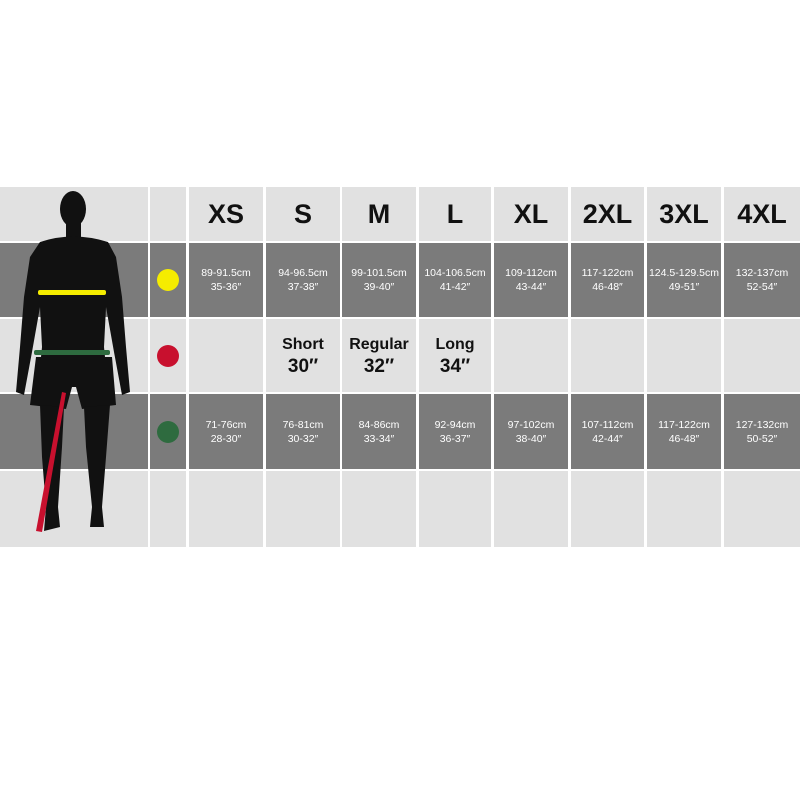 This screenshot has width=800, height=800. I want to click on waist-measurement: 76-81cm 30-32″, so click(303, 431).